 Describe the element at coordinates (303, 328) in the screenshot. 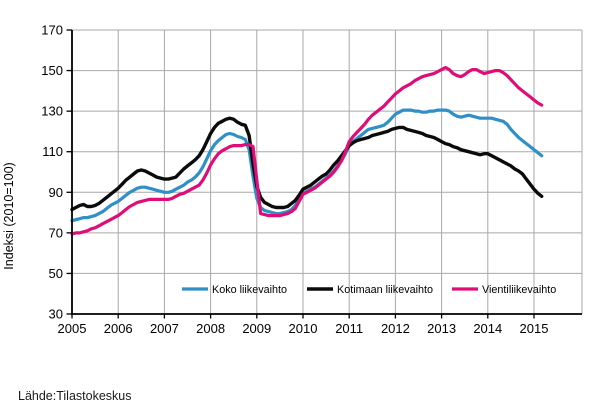

I see `x-tick-label-2010: 2010` at that location.